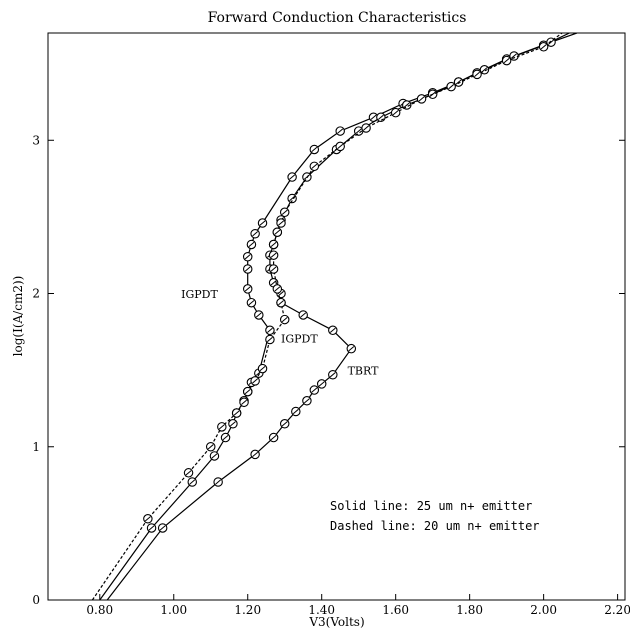 Image resolution: width=630 pixels, height=629 pixels. What do you see at coordinates (543, 610) in the screenshot?
I see `x-tick-label: 2.00` at bounding box center [543, 610].